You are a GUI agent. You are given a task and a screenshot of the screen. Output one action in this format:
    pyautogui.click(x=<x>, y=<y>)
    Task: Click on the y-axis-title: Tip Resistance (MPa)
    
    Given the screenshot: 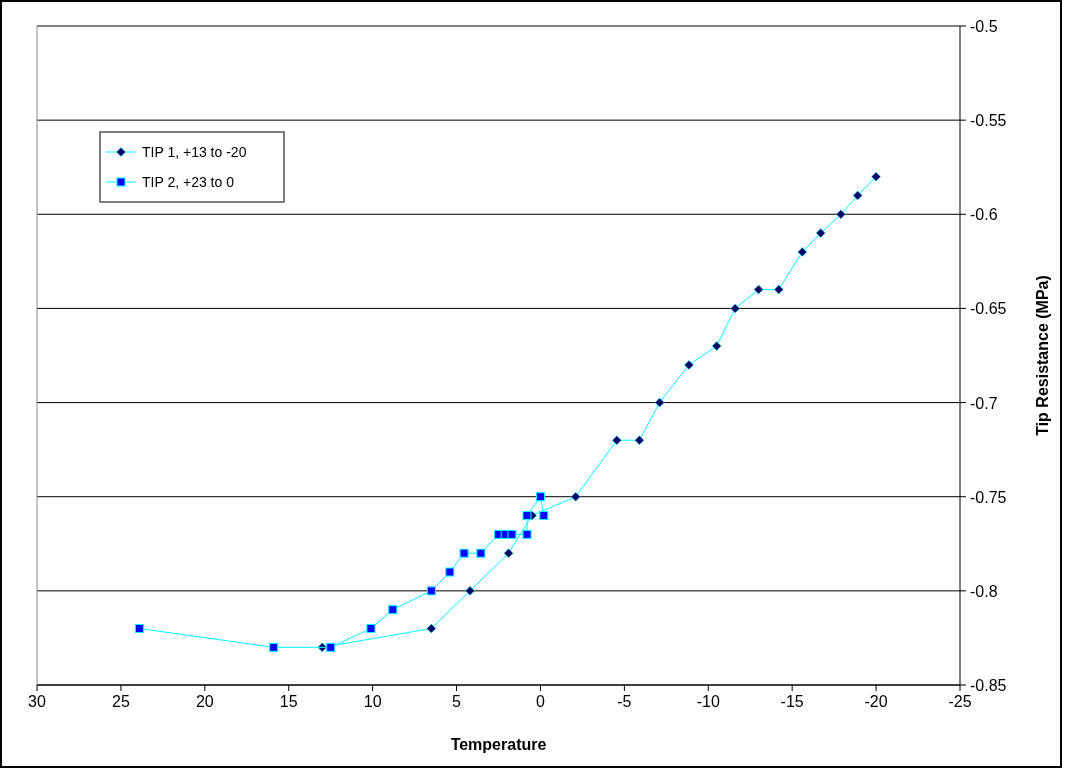 What is the action you would take?
    pyautogui.click(x=1042, y=355)
    